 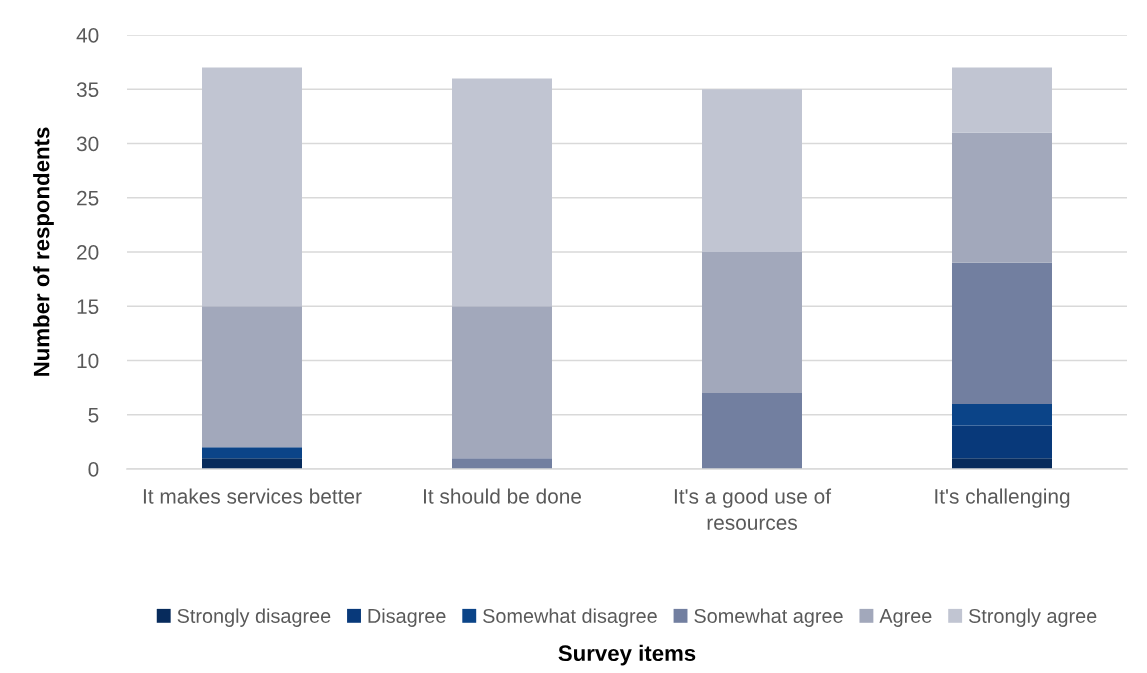 What do you see at coordinates (407, 617) in the screenshot?
I see `legend-label: Disagree` at bounding box center [407, 617].